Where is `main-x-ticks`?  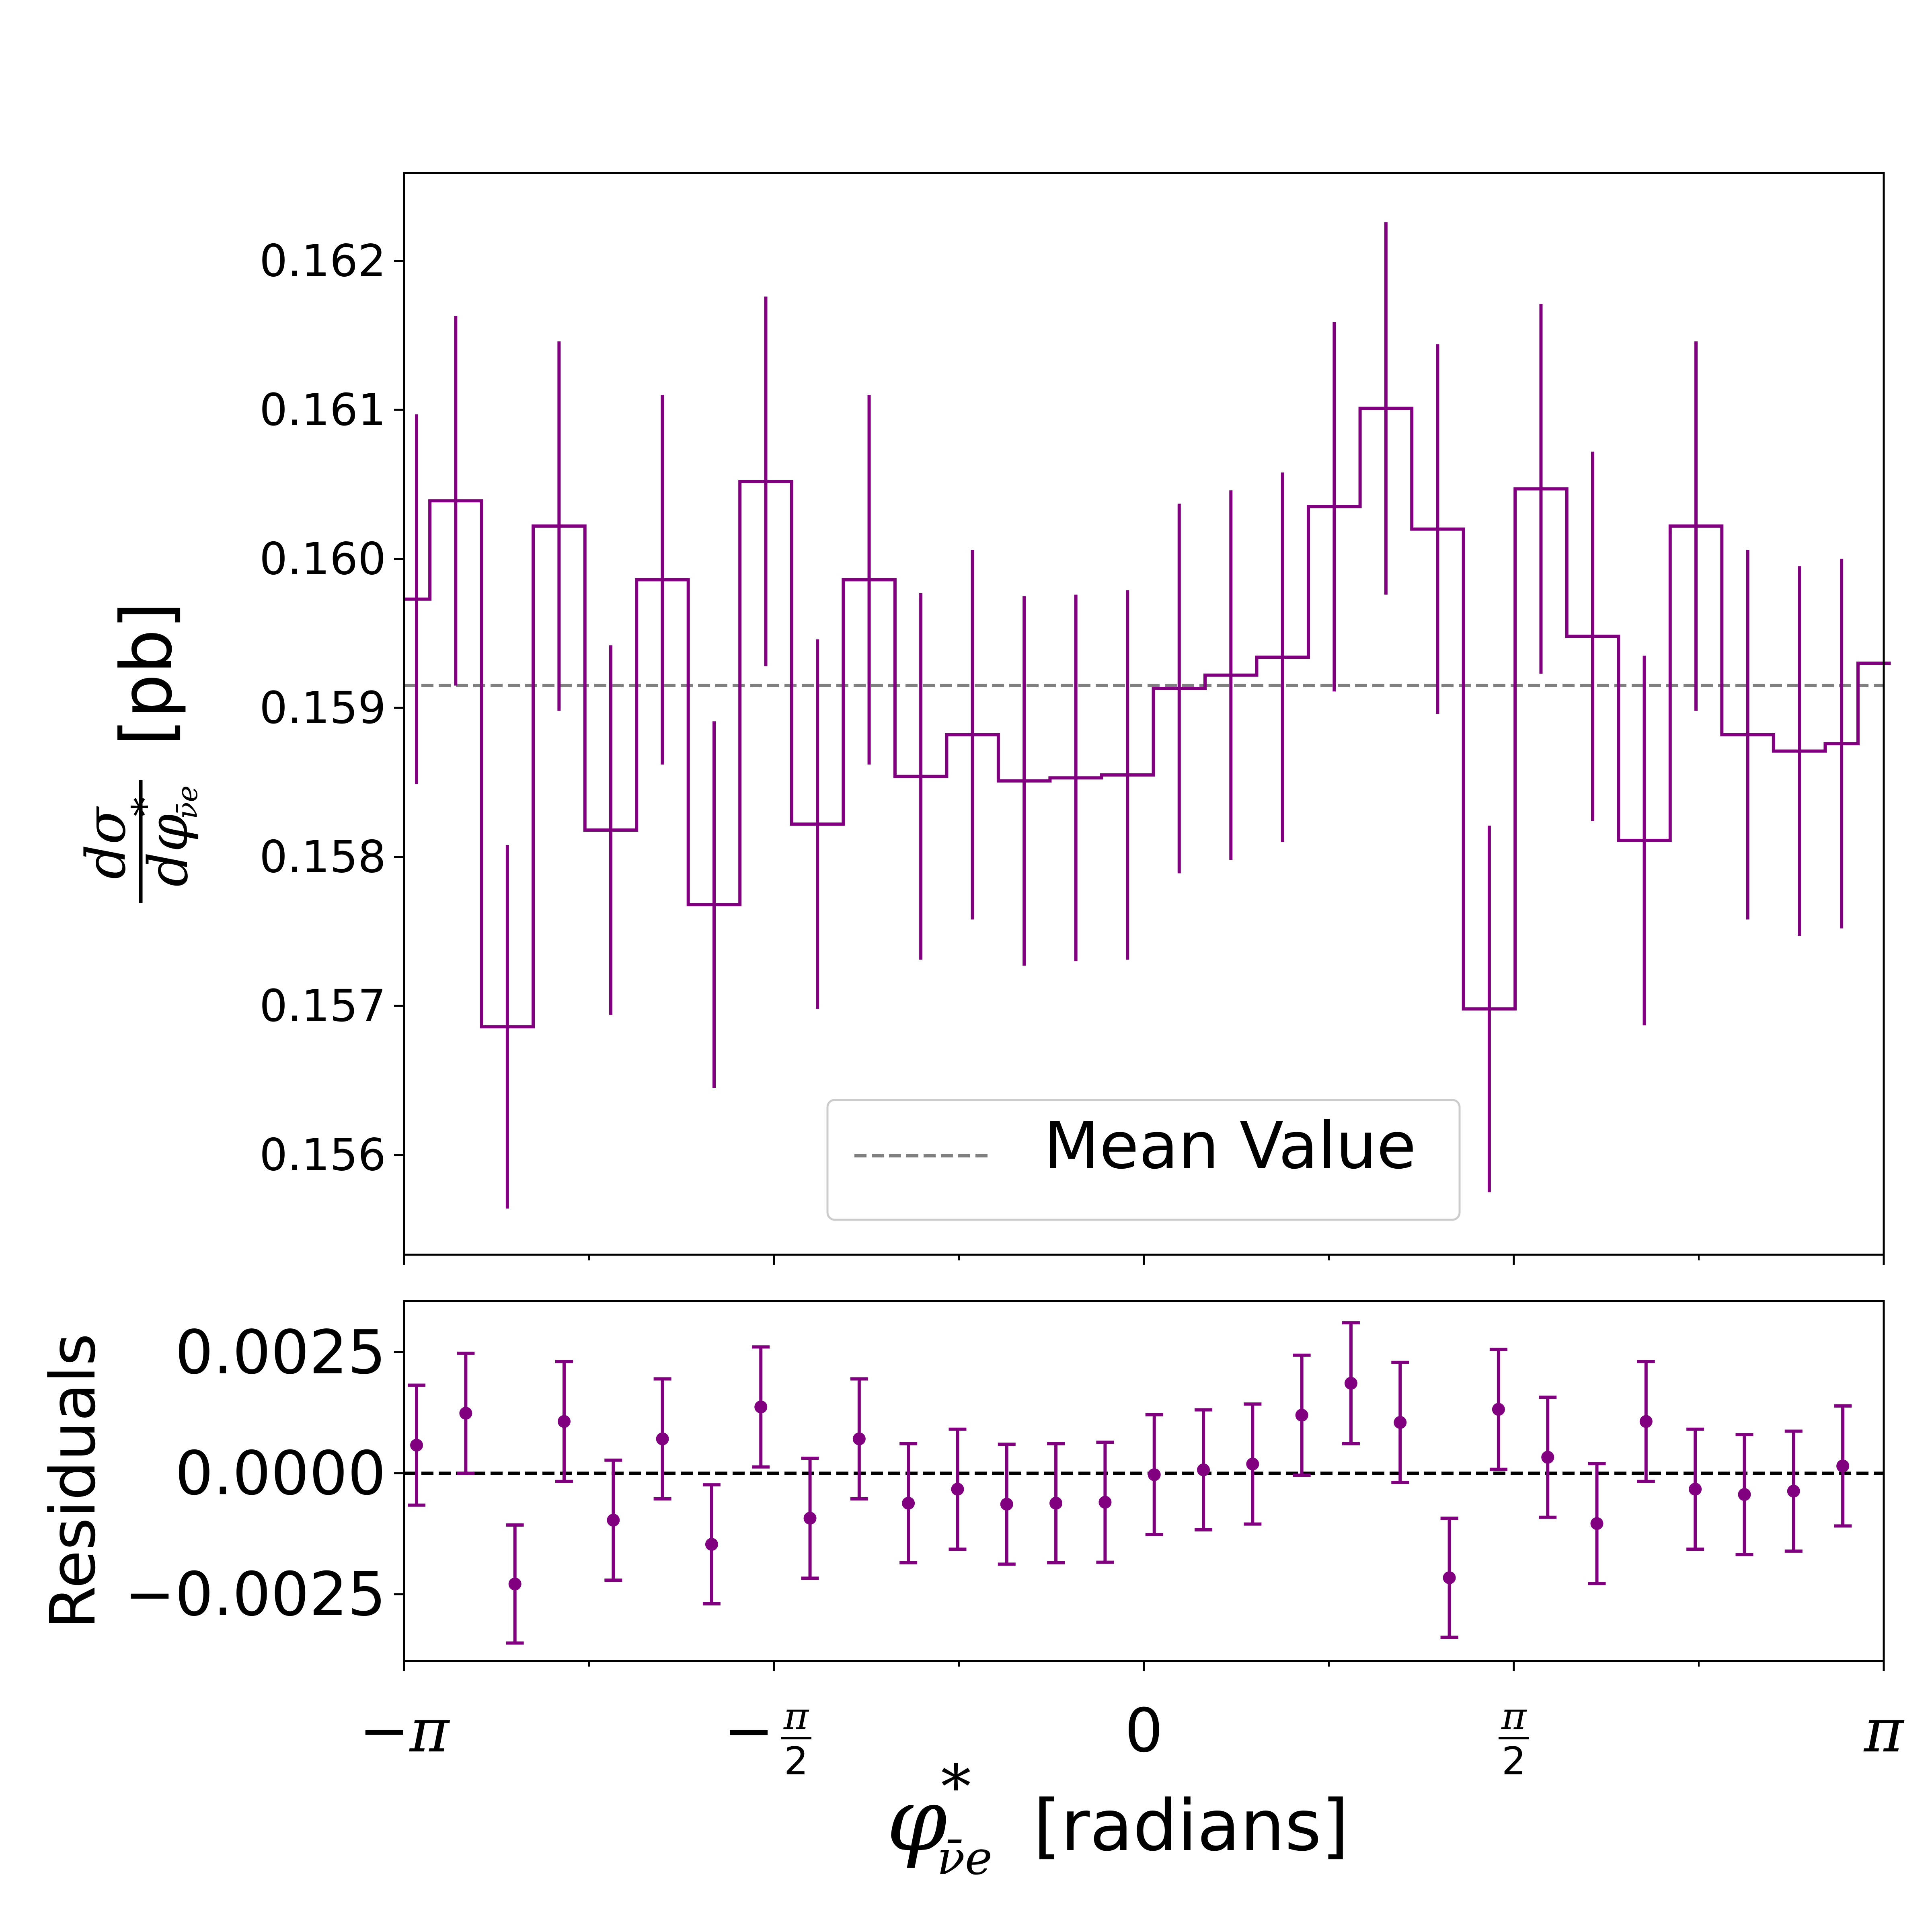 main-x-ticks is located at coordinates (1144, 1260).